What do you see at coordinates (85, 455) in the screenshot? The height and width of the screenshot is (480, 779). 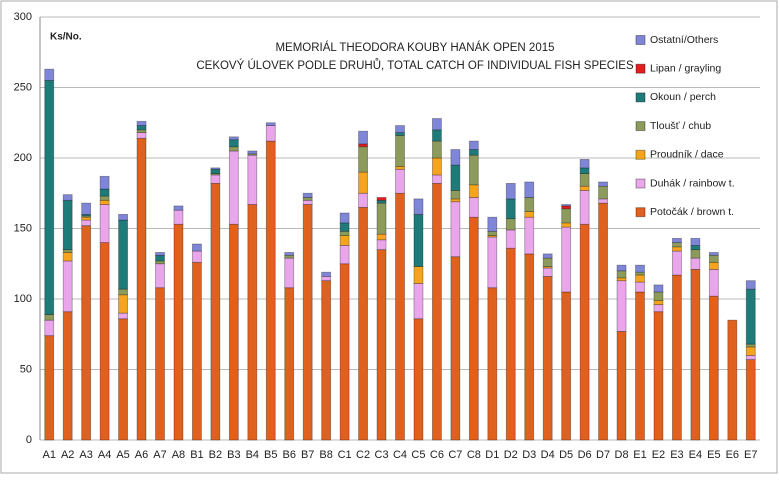 I see `x-tick-label: A3` at bounding box center [85, 455].